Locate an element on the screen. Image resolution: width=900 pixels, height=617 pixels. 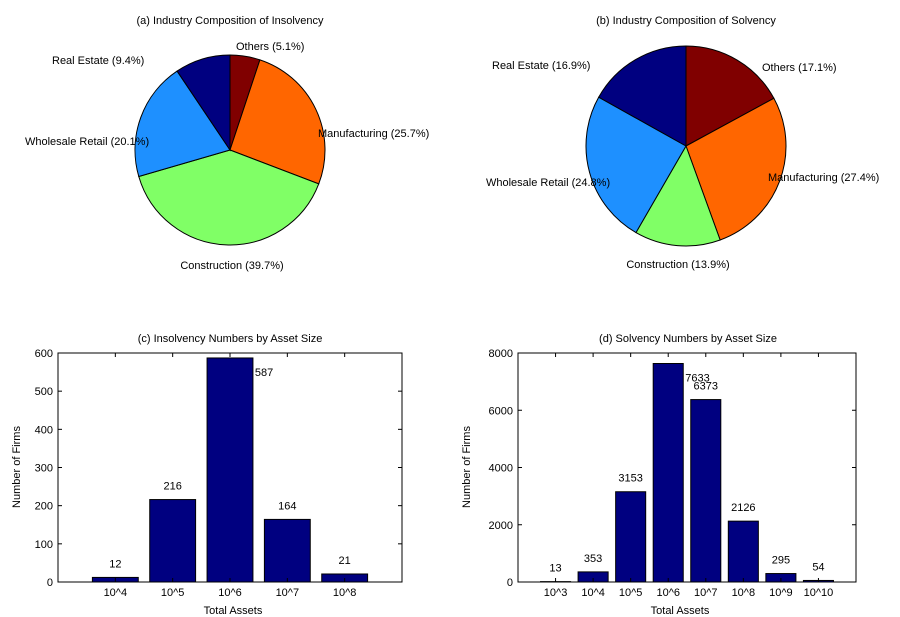
y-tick-label: 400 is located at coordinates (44, 430).